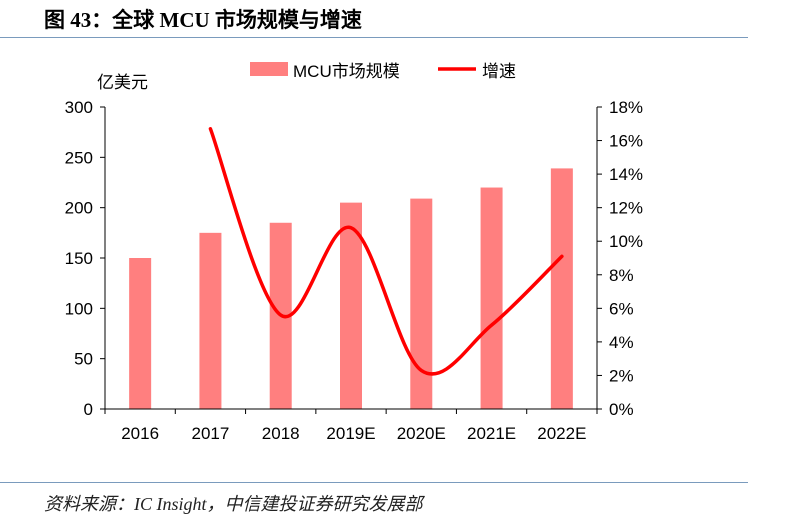  What do you see at coordinates (346, 71) in the screenshot?
I see `legend-bar-label: MCU市场规模` at bounding box center [346, 71].